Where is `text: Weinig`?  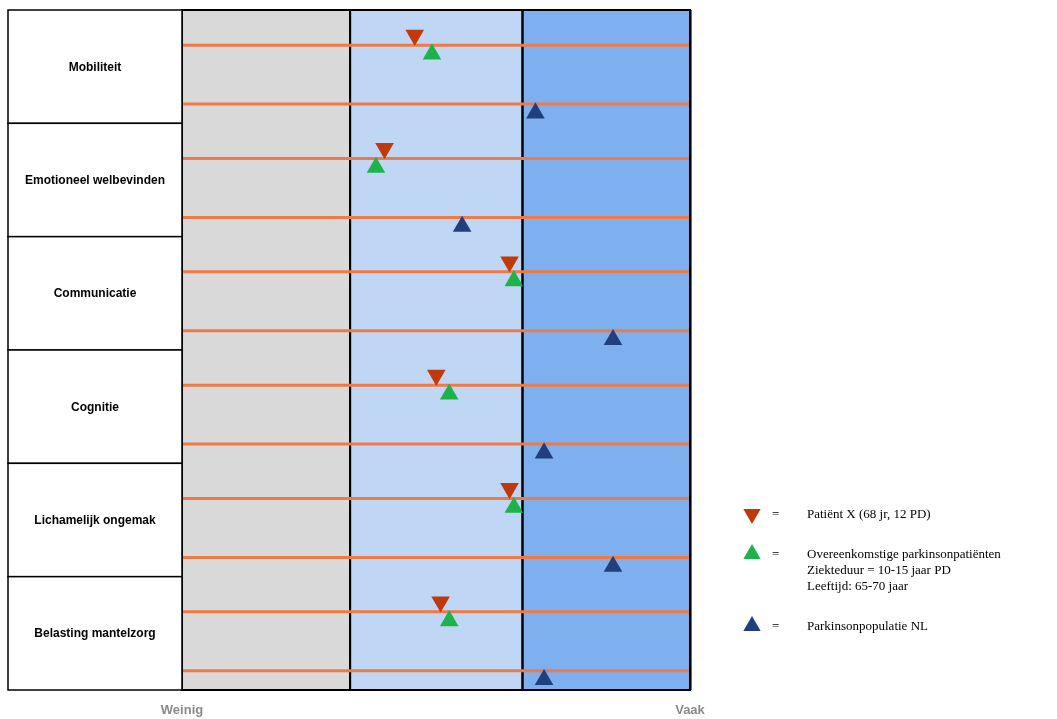 text: Weinig is located at coordinates (182, 709).